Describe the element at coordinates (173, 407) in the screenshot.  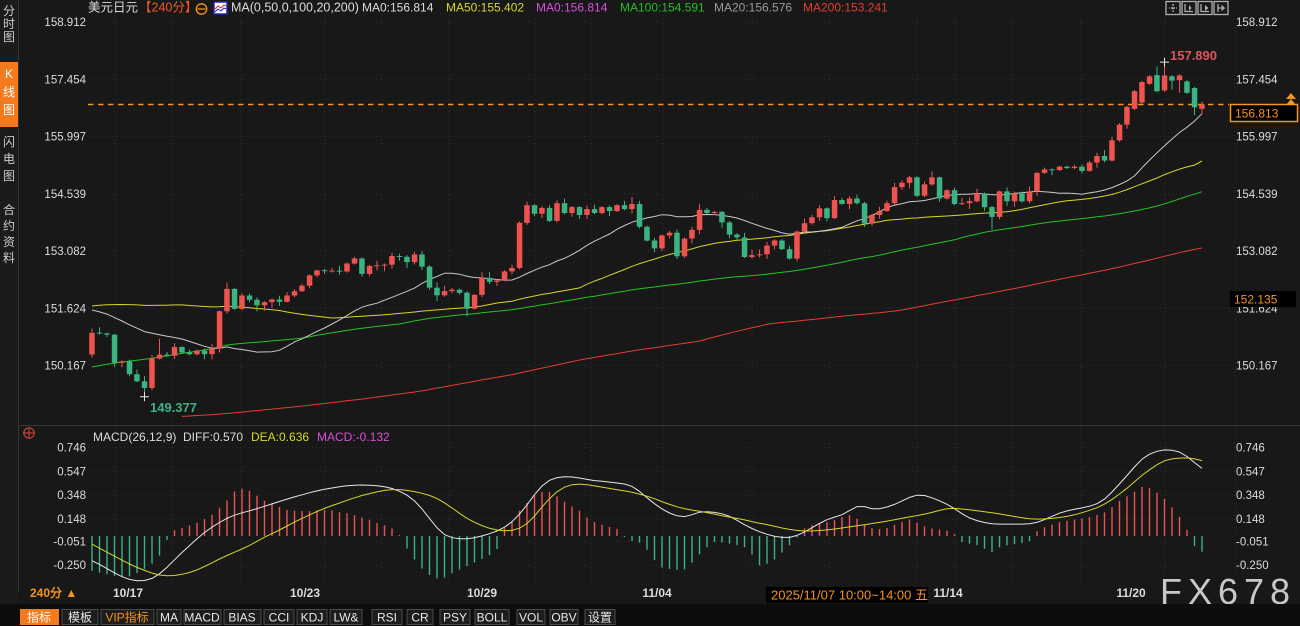
I see `svg-text: 149.377` at that location.